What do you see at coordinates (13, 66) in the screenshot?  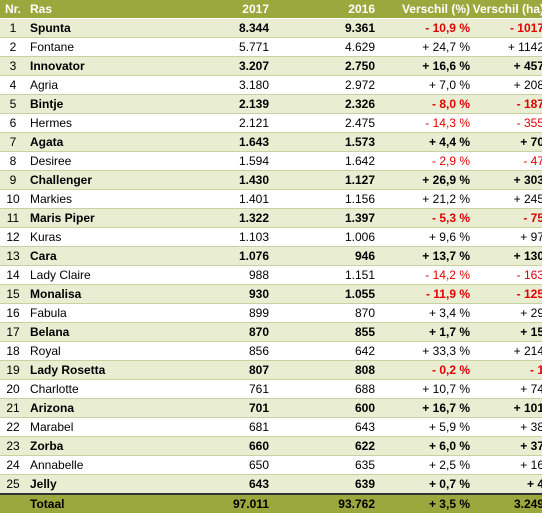 I see `row-nr: 3` at bounding box center [13, 66].